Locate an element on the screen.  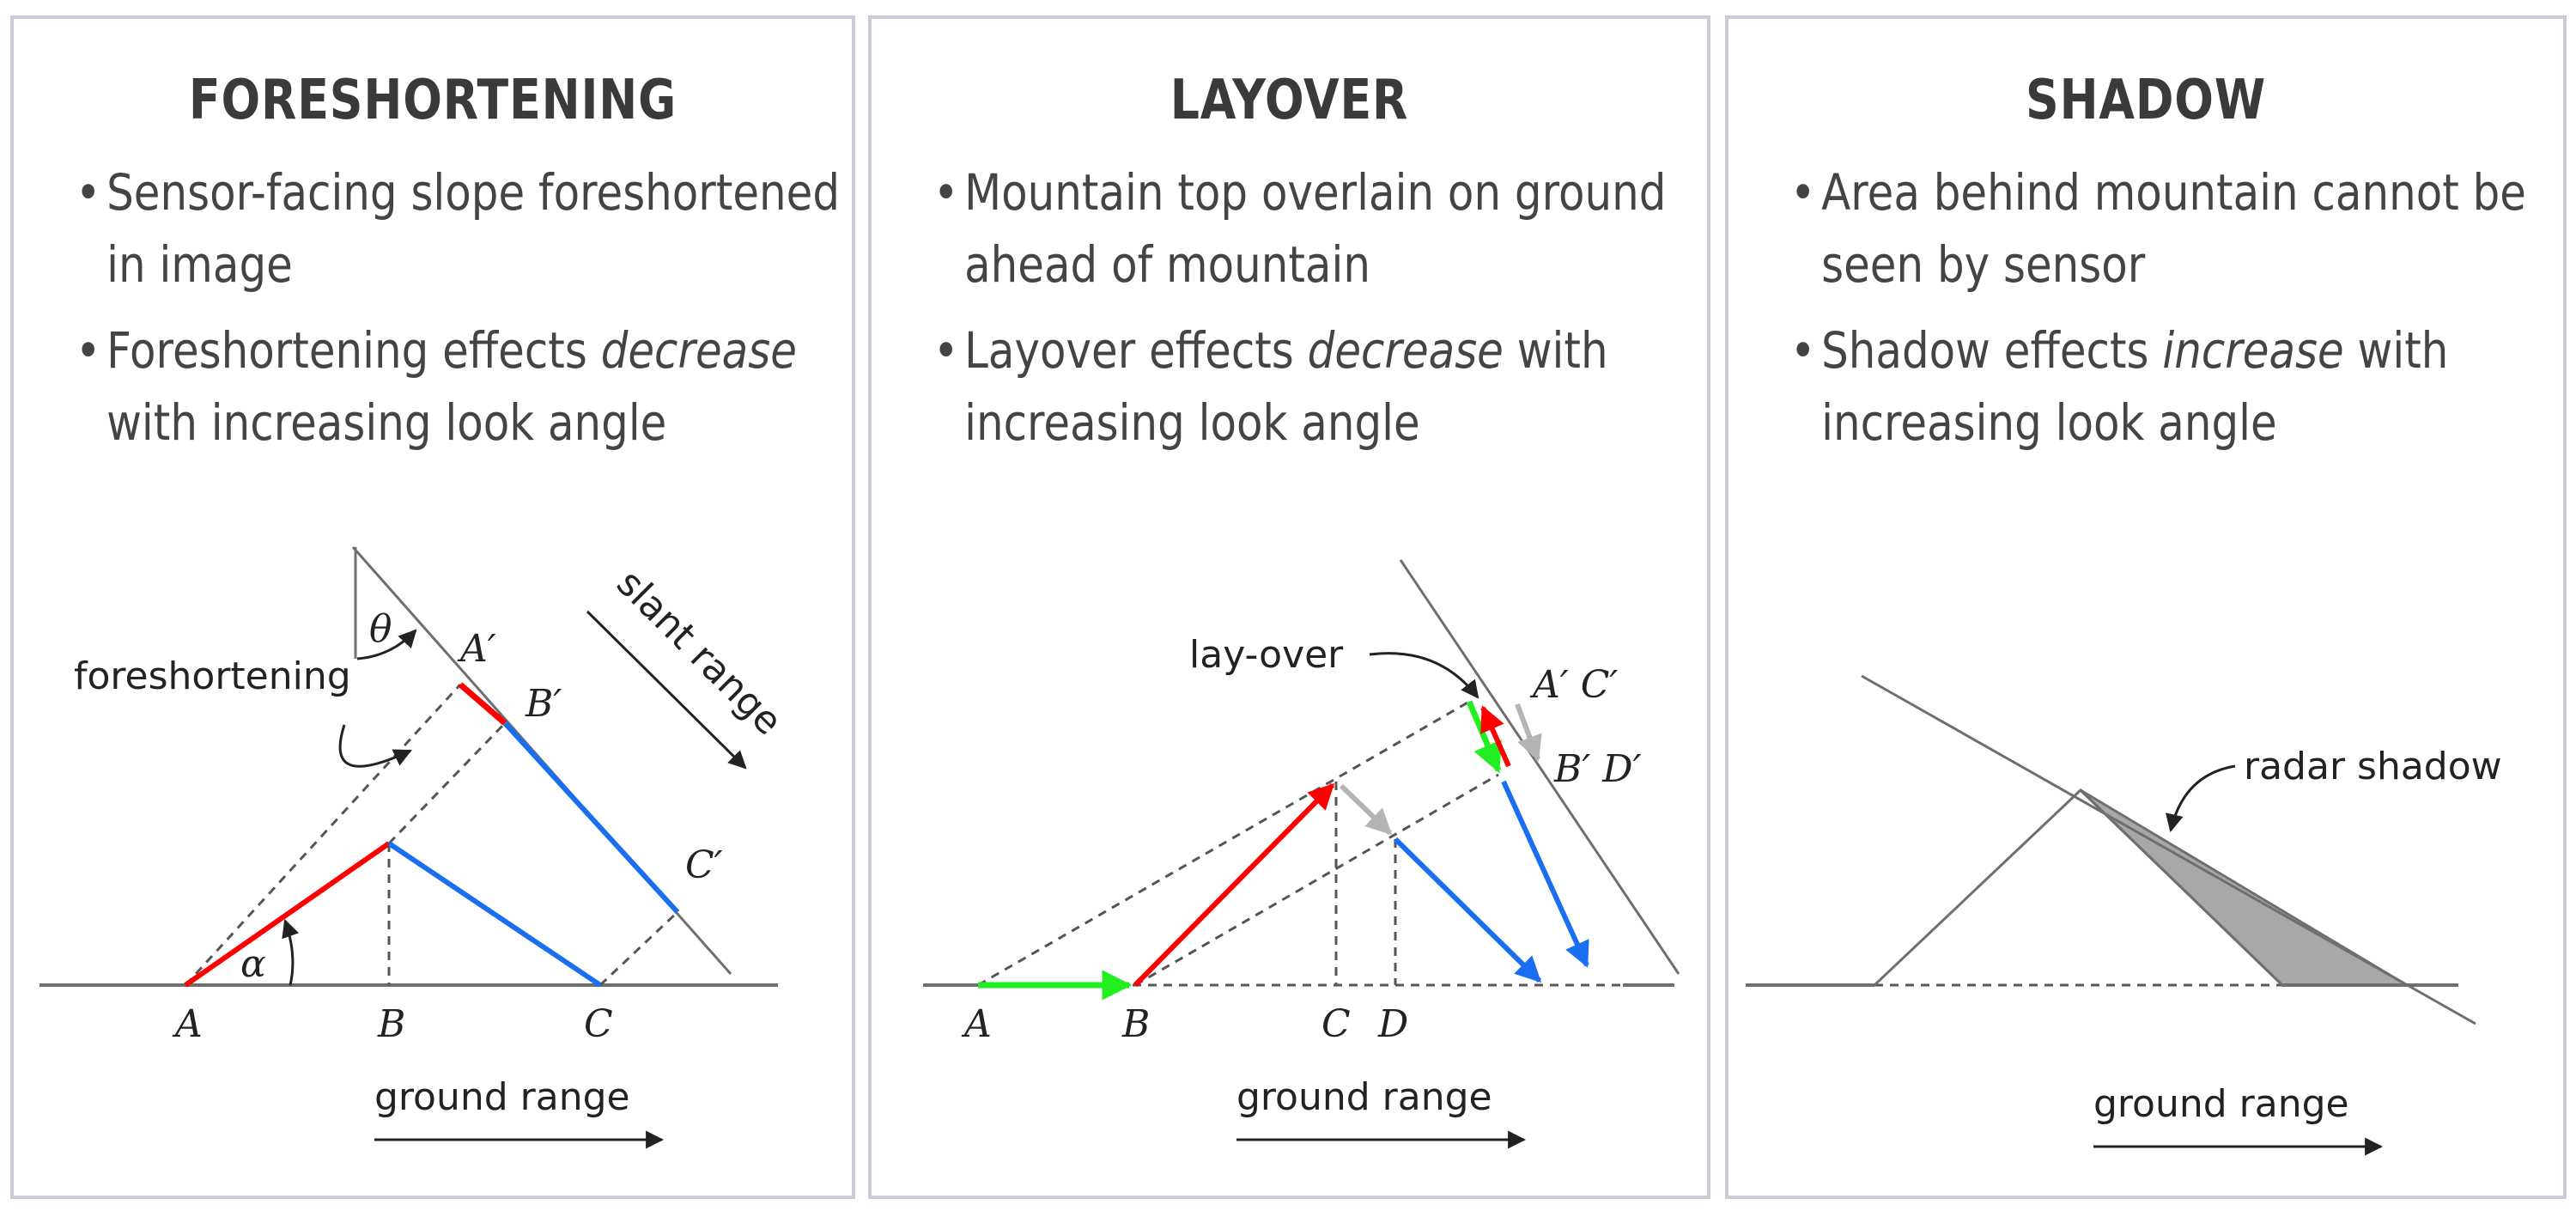
mountain-outline is located at coordinates (2078, 887).